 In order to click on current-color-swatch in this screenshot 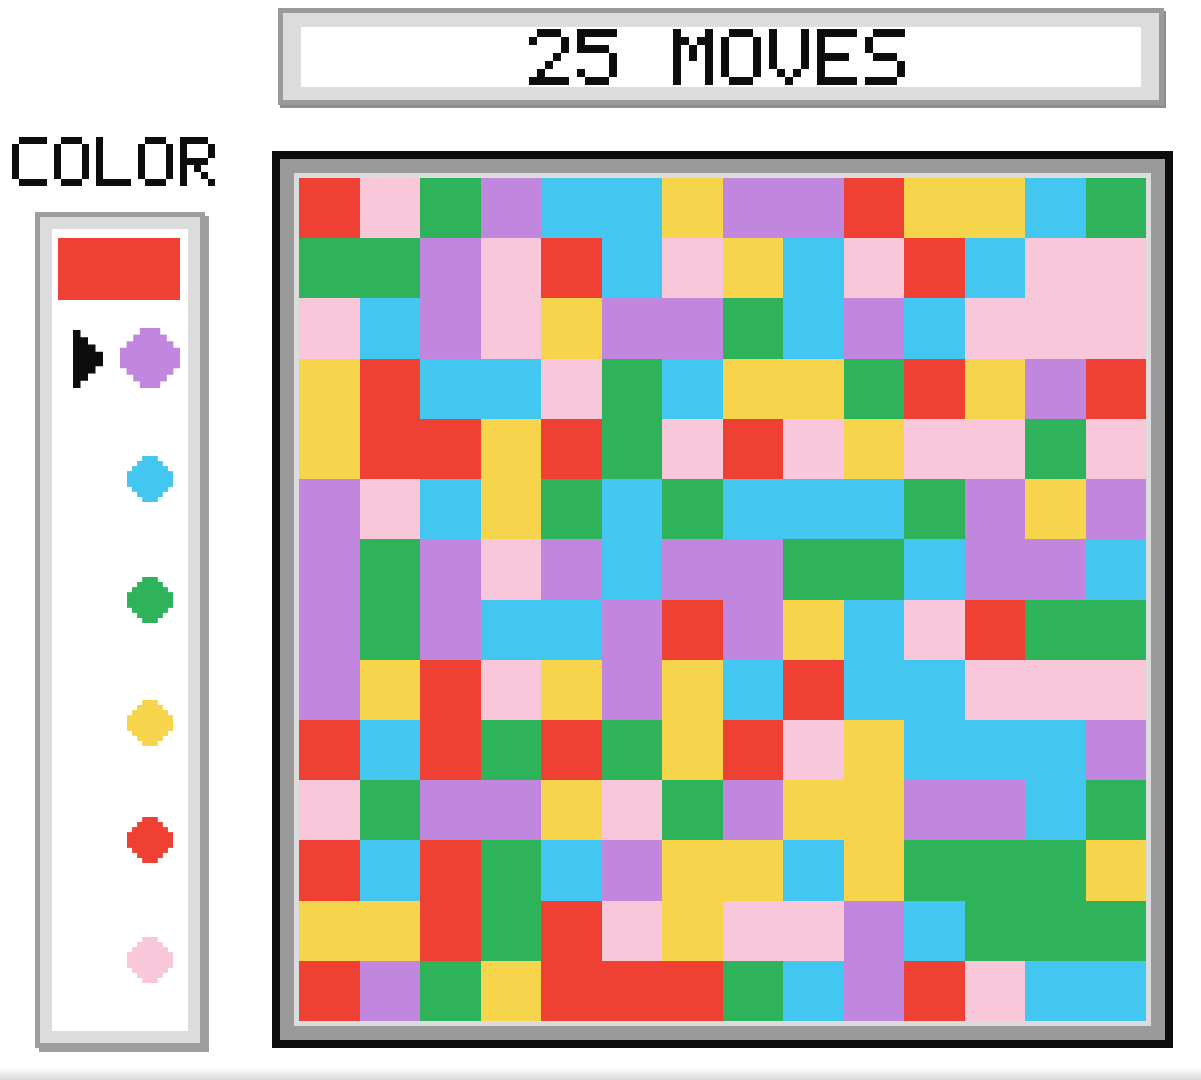, I will do `click(119, 269)`.